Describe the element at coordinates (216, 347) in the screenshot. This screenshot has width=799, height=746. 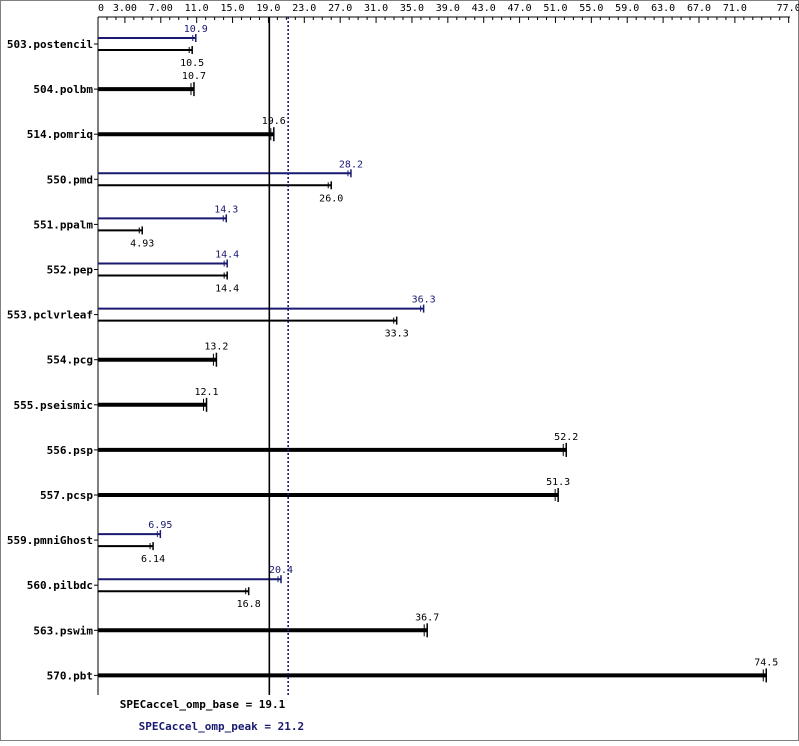
I see `bar-value-label: 13.2` at that location.